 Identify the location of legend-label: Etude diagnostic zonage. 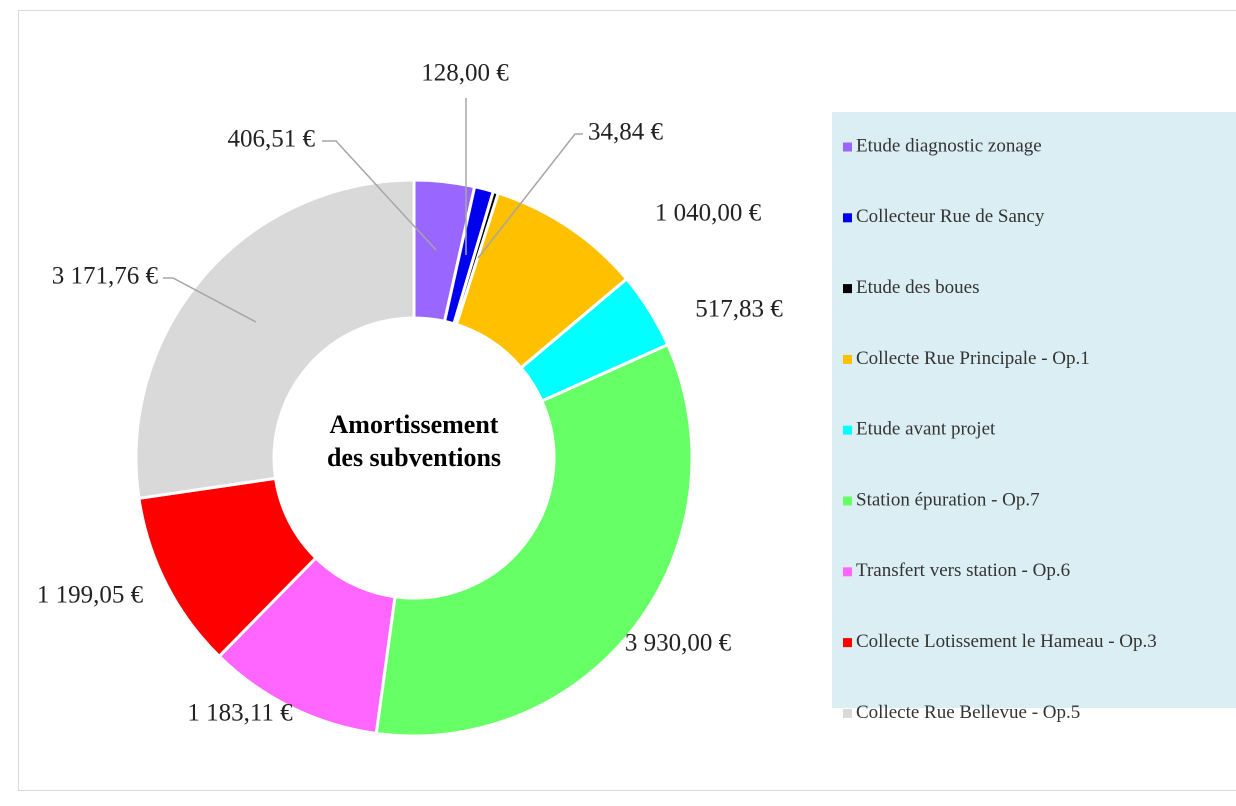
(949, 145).